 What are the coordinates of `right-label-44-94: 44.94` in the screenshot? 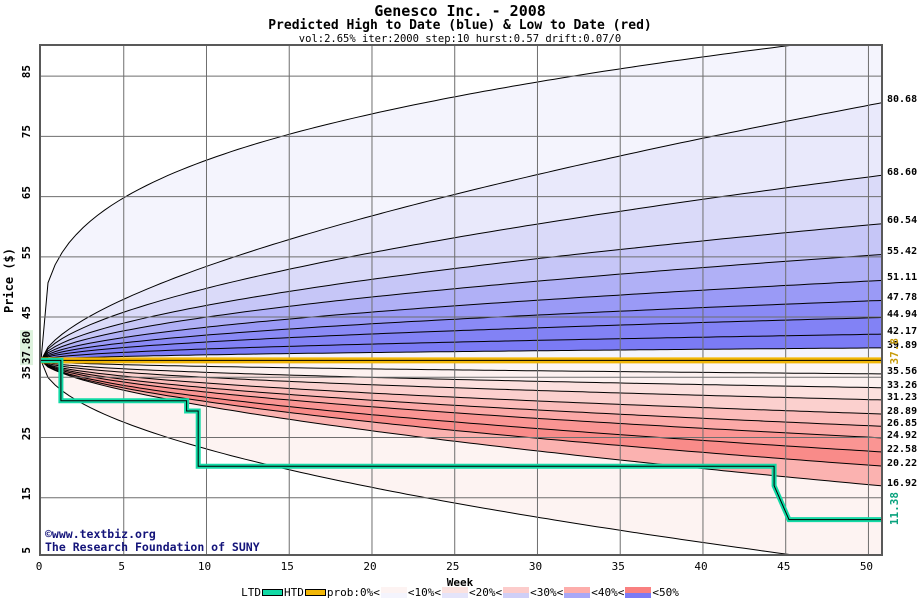 It's located at (902, 315).